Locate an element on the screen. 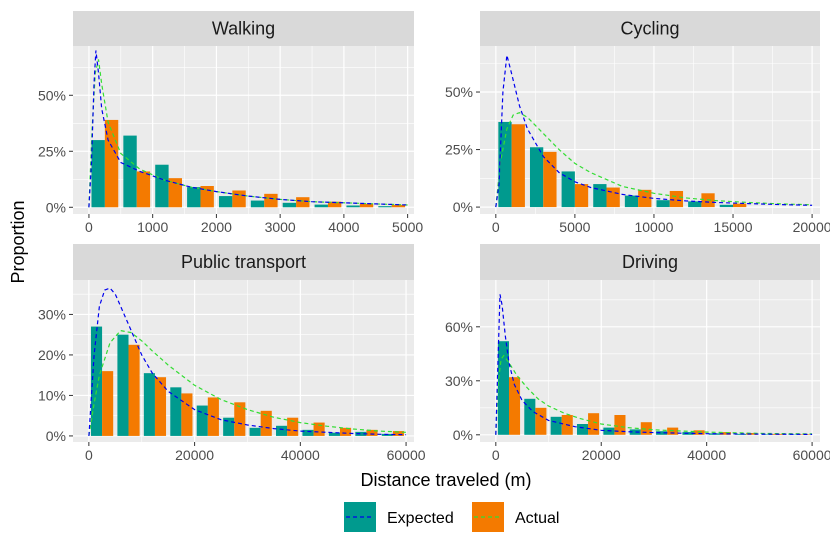  y-tick-label: 20% is located at coordinates (52, 355).